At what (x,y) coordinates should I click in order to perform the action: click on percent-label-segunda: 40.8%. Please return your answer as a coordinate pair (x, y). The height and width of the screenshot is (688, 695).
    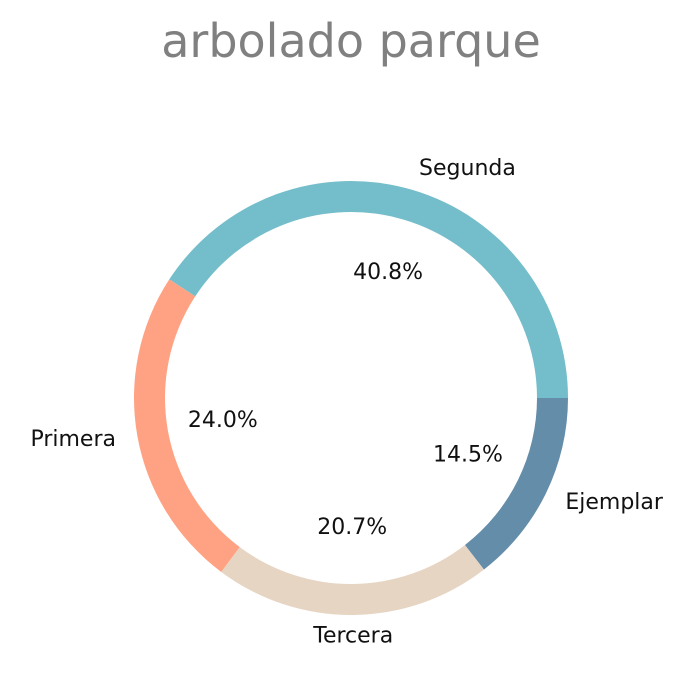
    Looking at the image, I should click on (388, 272).